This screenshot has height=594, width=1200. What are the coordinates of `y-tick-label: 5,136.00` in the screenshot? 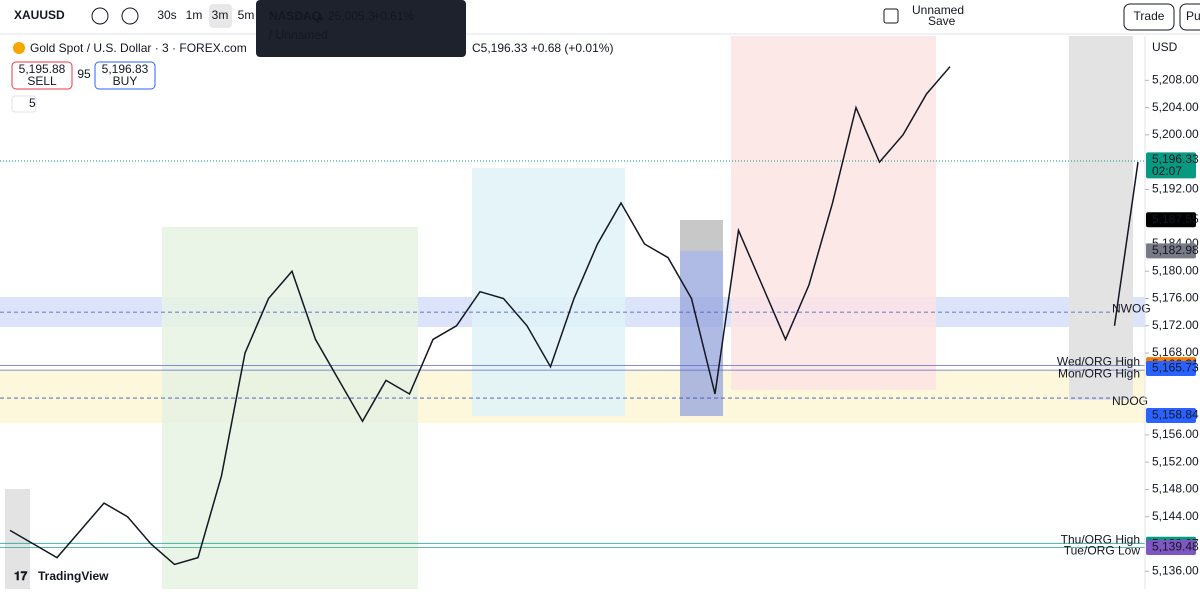 It's located at (1175, 570).